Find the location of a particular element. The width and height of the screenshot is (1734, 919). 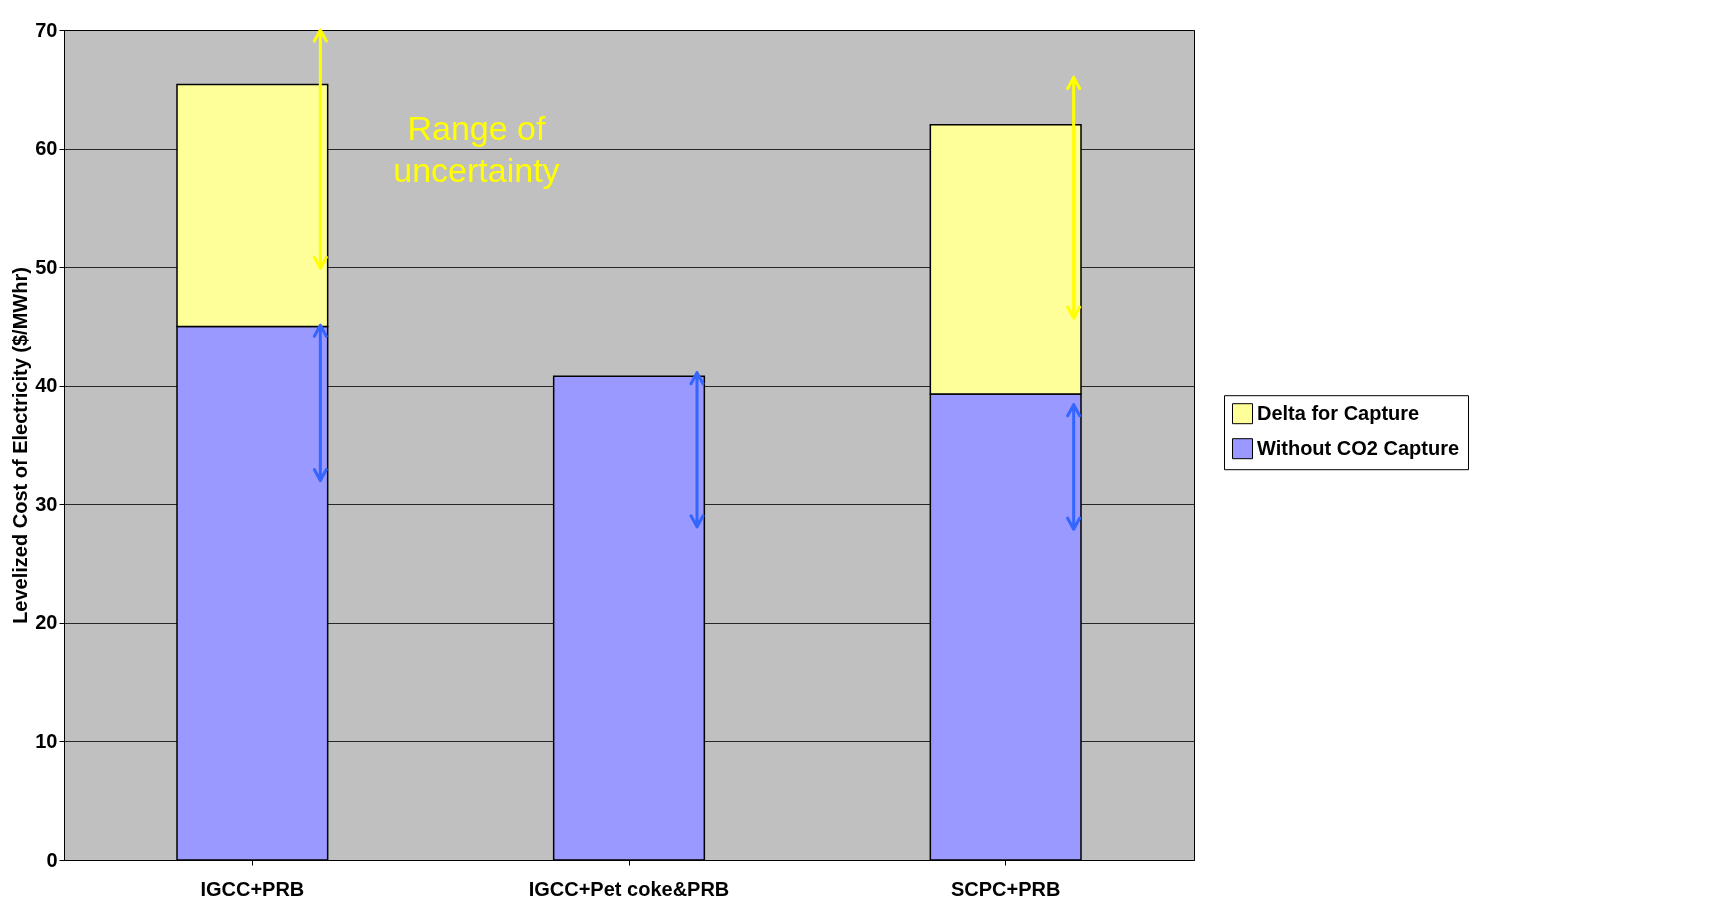

legend-label: Without CO2 Capture is located at coordinates (1358, 447).